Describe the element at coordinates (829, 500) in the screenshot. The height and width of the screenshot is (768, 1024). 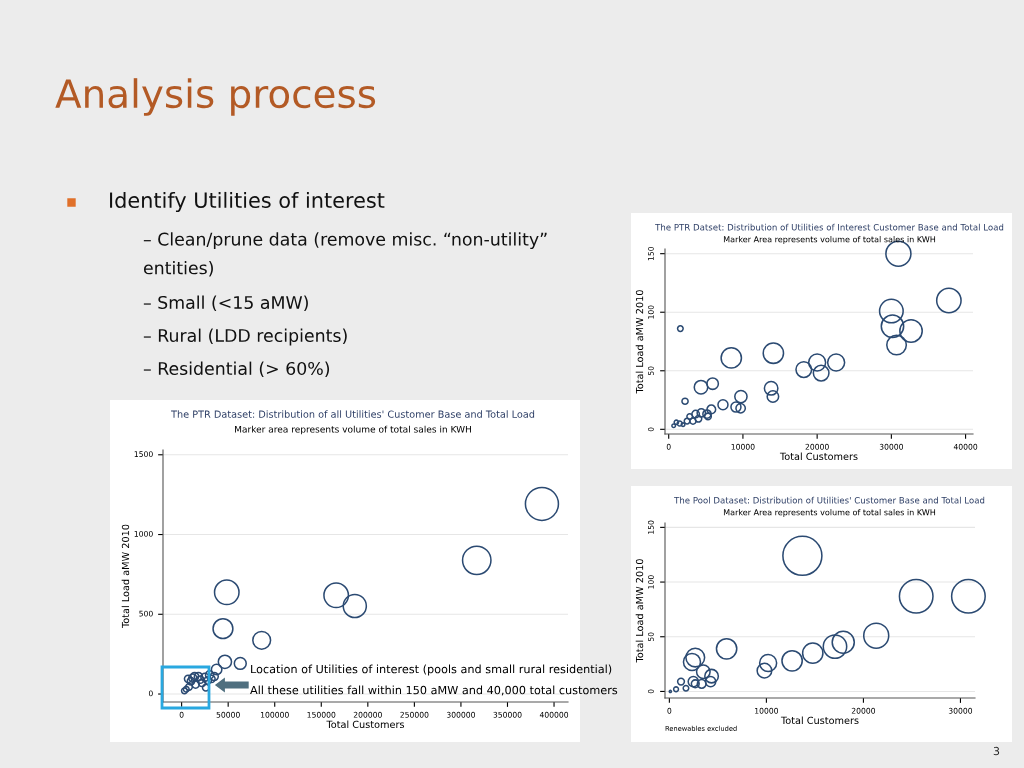
I see `chart-title: The Pool Dataset: Distribution of Utilities' Customer Base and Total Load` at that location.